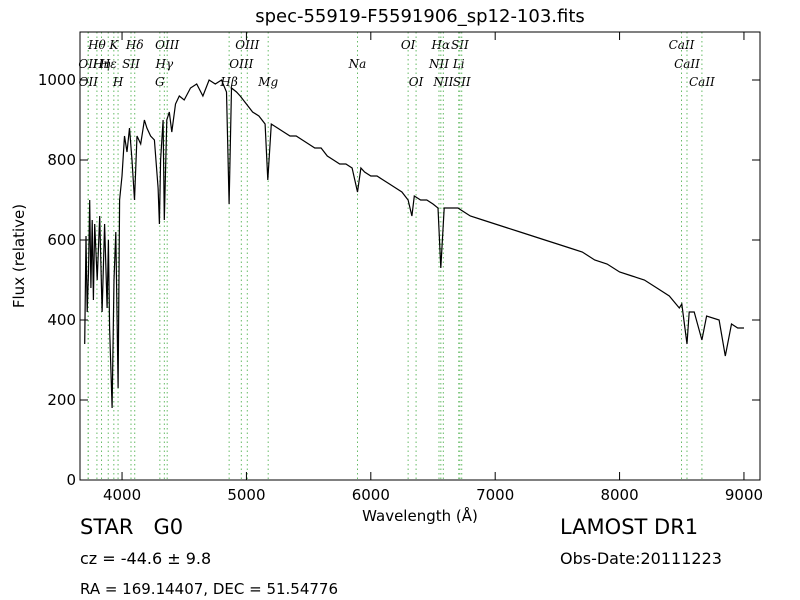 This screenshot has height=600, width=800. What do you see at coordinates (641, 558) in the screenshot?
I see `obs-date: Obs-Date:20111223` at bounding box center [641, 558].